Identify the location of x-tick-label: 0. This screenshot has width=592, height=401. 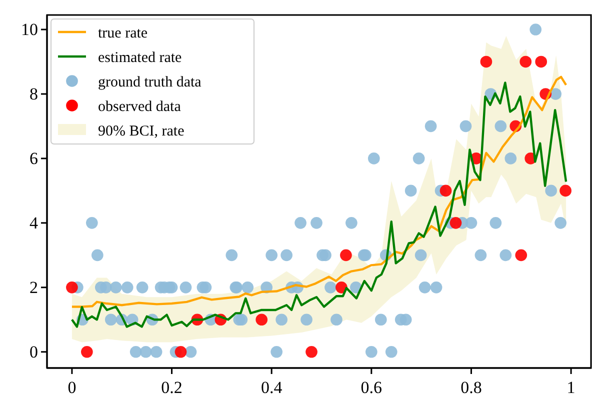
(72, 388).